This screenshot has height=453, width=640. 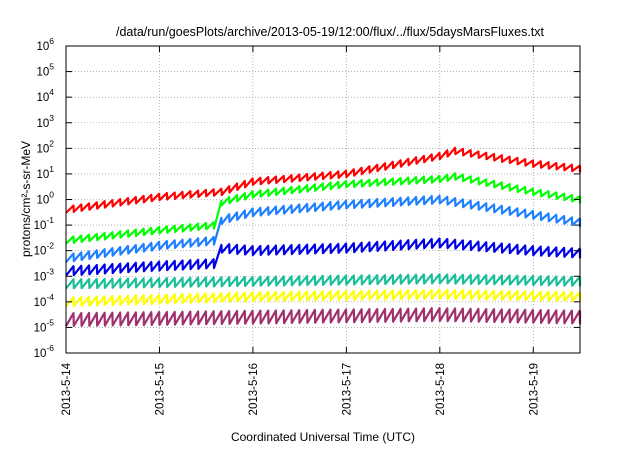 What do you see at coordinates (44, 274) in the screenshot?
I see `y-tick-label: 10⁻³` at bounding box center [44, 274].